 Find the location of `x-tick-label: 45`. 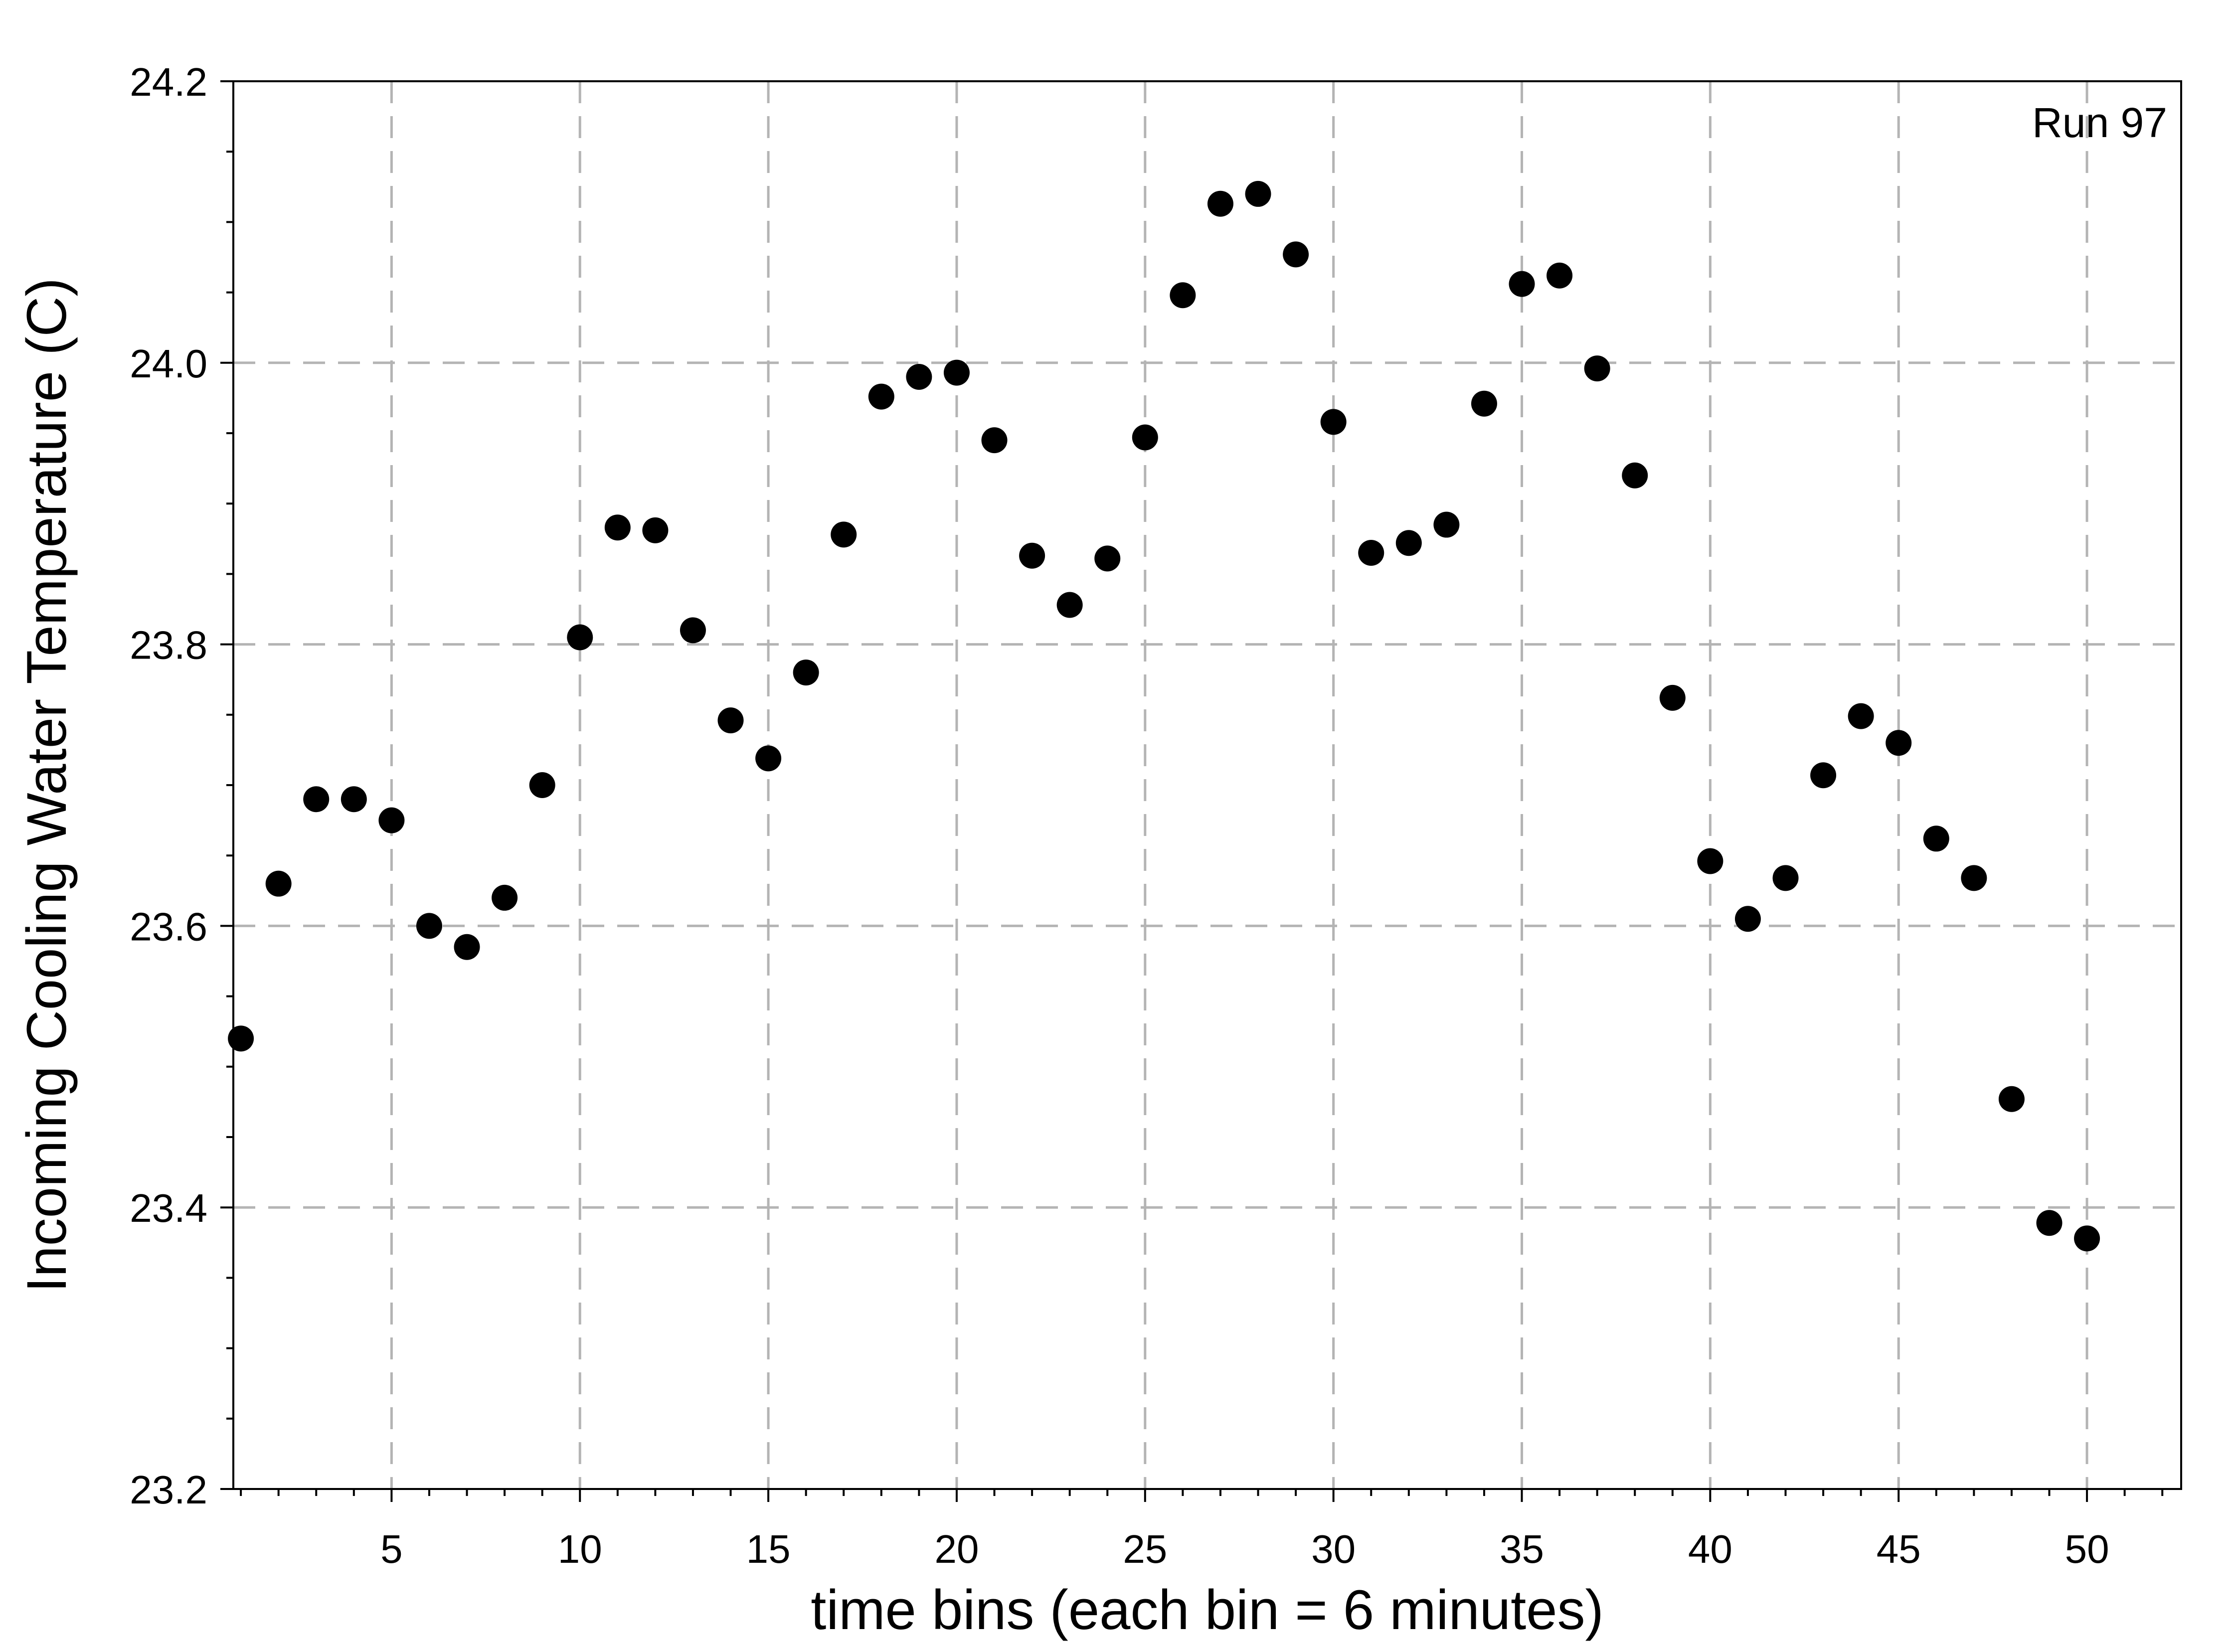

x-tick-label: 45 is located at coordinates (1899, 1549).